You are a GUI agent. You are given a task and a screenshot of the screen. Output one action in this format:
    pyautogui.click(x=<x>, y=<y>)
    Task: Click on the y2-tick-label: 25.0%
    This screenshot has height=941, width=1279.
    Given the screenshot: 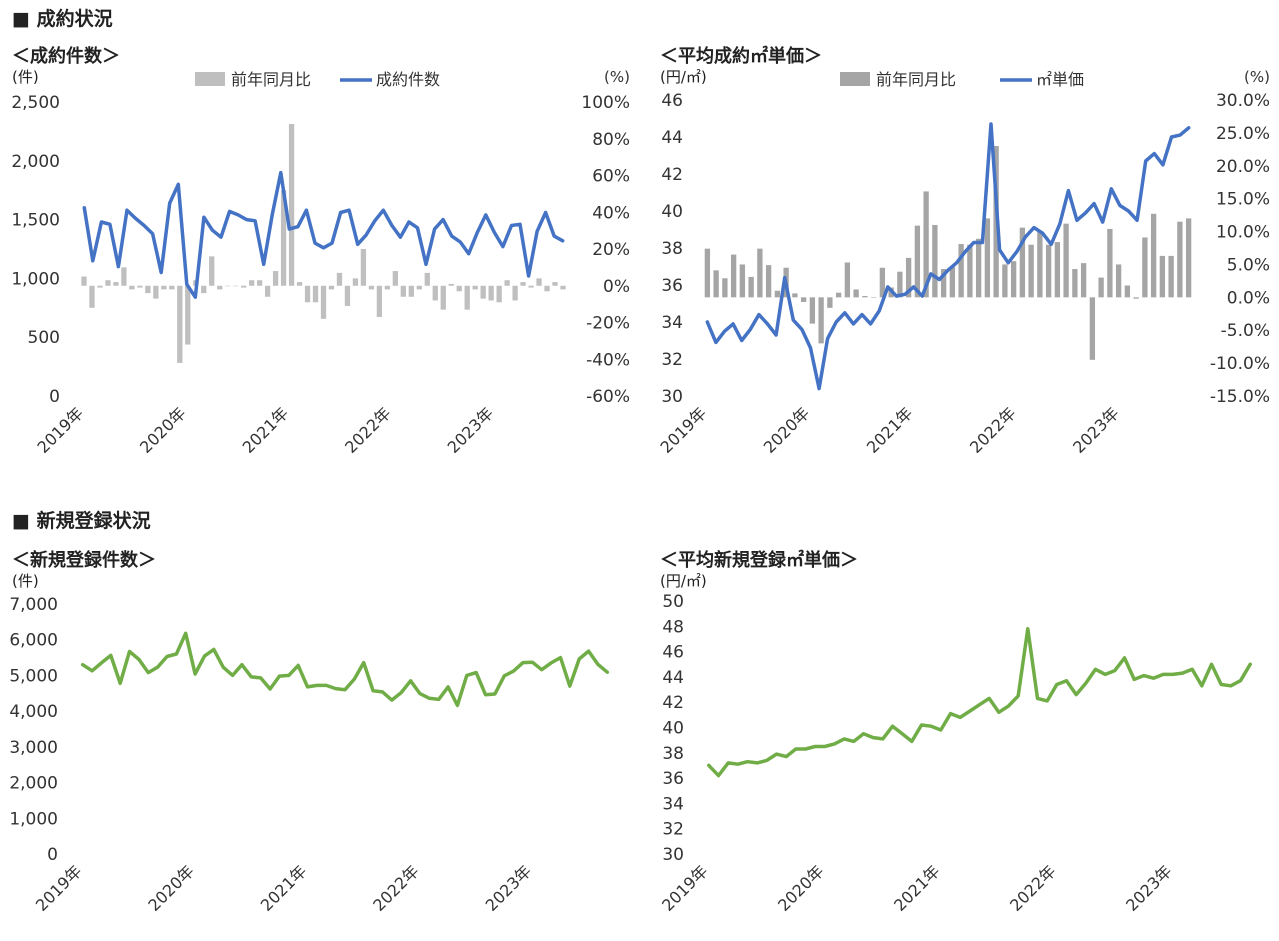 What is the action you would take?
    pyautogui.click(x=1243, y=134)
    